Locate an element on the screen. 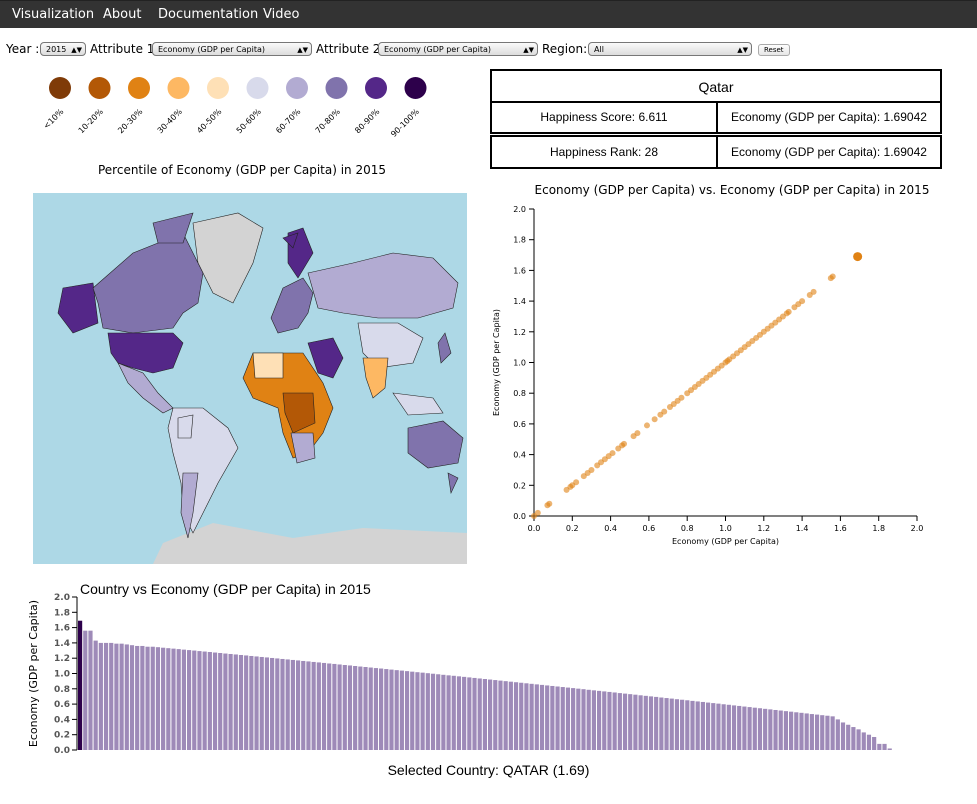 This screenshot has height=804, width=977. attr2-select: Economy (GDP per Capita) ▲▼ is located at coordinates (458, 49).